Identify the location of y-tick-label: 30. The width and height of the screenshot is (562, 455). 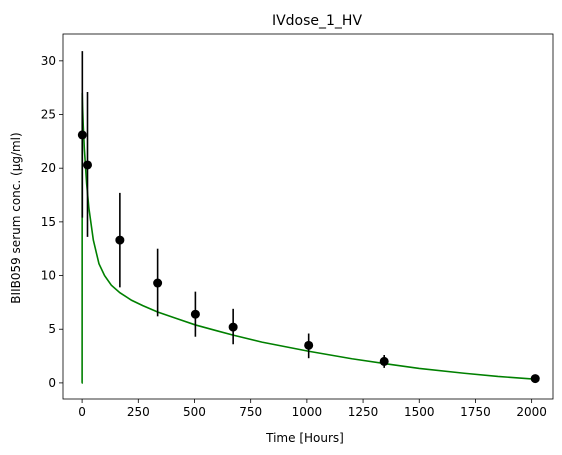
(48, 61).